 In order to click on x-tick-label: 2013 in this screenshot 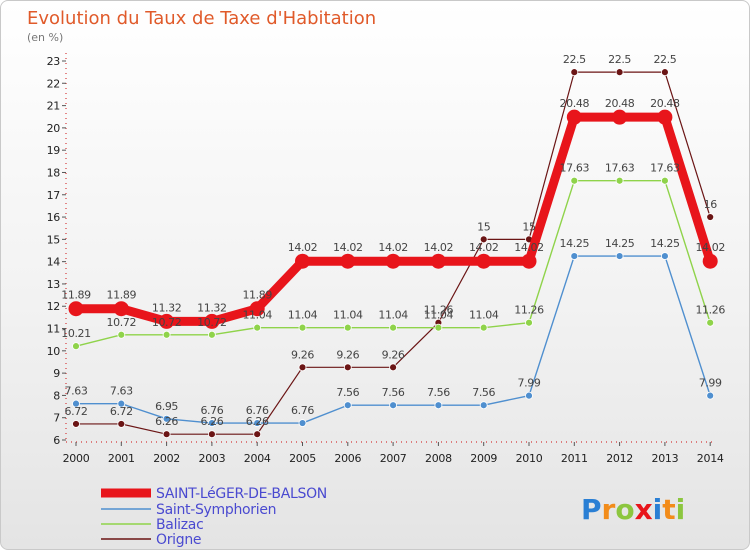, I will do `click(665, 458)`.